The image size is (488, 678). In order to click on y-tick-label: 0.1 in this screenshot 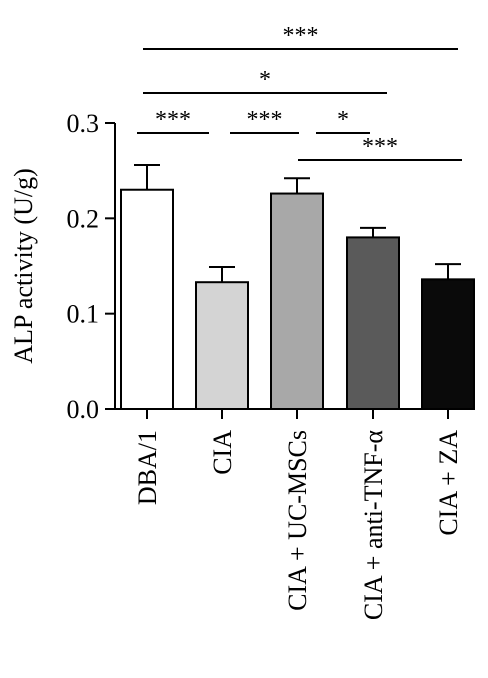, I will do `click(83, 314)`.